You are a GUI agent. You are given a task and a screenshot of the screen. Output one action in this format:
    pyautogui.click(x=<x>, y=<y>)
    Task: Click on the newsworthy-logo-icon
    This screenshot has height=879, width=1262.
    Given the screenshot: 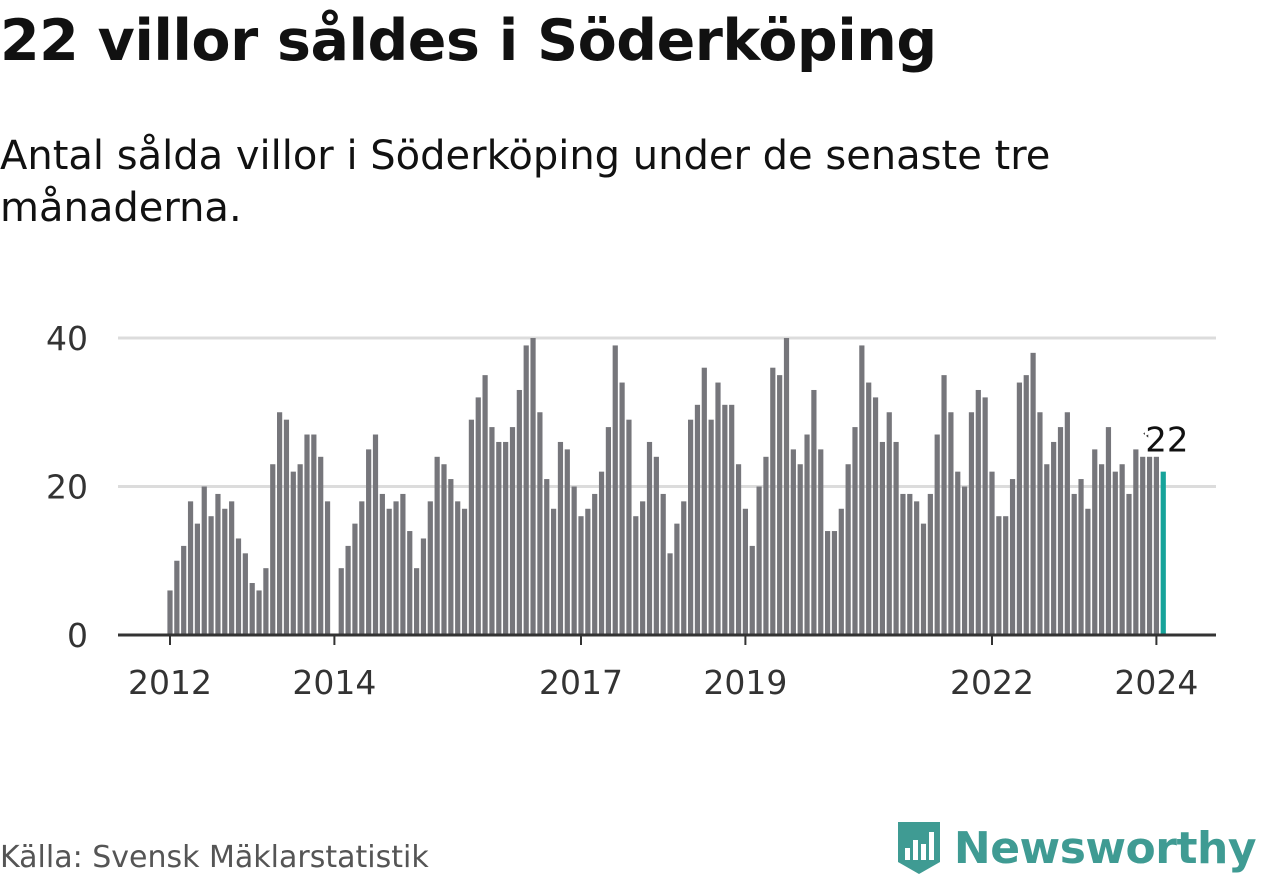 What is the action you would take?
    pyautogui.click(x=918, y=848)
    